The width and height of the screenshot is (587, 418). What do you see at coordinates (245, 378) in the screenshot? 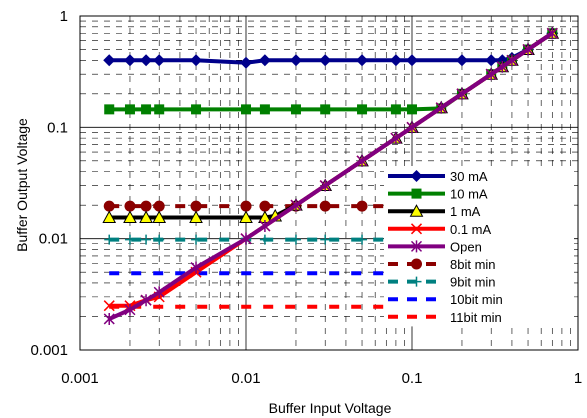
I see `x-tick-label: 0.01` at bounding box center [245, 378].